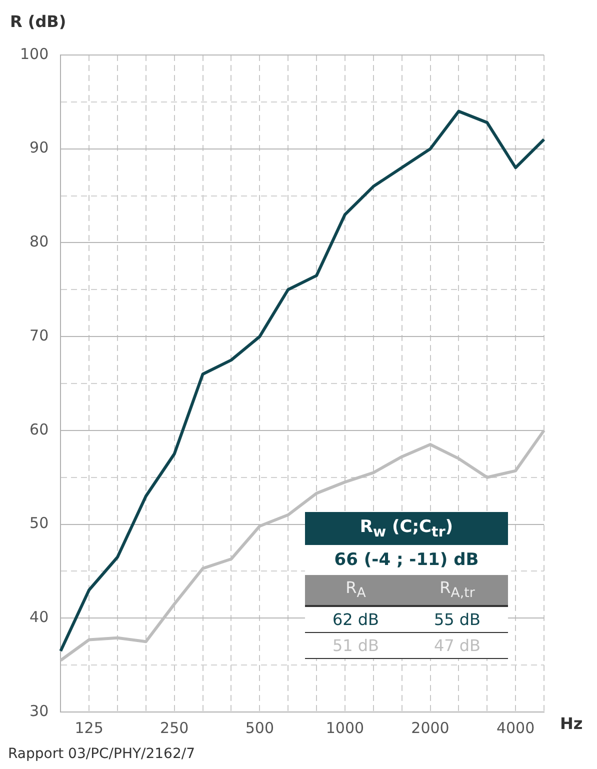 The height and width of the screenshot is (769, 597). Describe the element at coordinates (101, 754) in the screenshot. I see `text: Rapport 03/PC/PHY/2162/7` at that location.